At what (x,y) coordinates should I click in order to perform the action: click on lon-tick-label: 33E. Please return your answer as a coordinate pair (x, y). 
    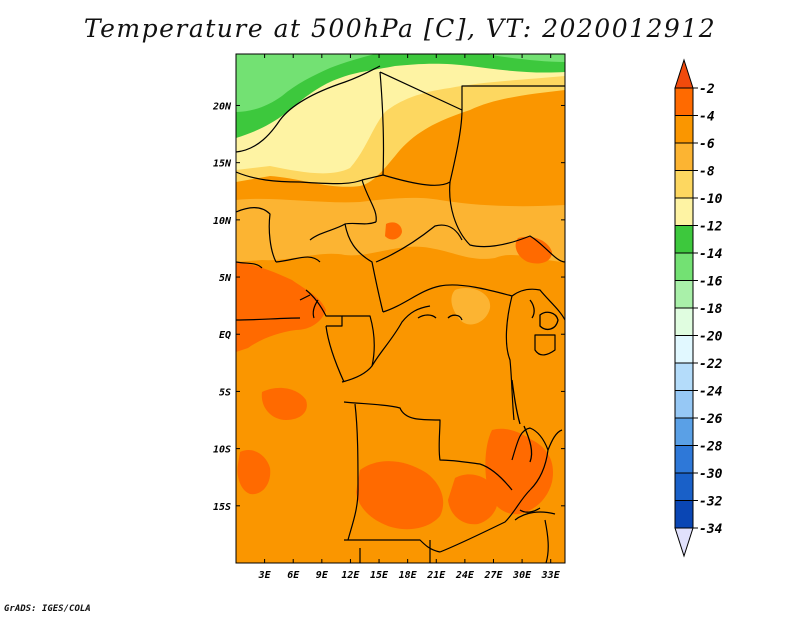
    Looking at the image, I should click on (551, 575).